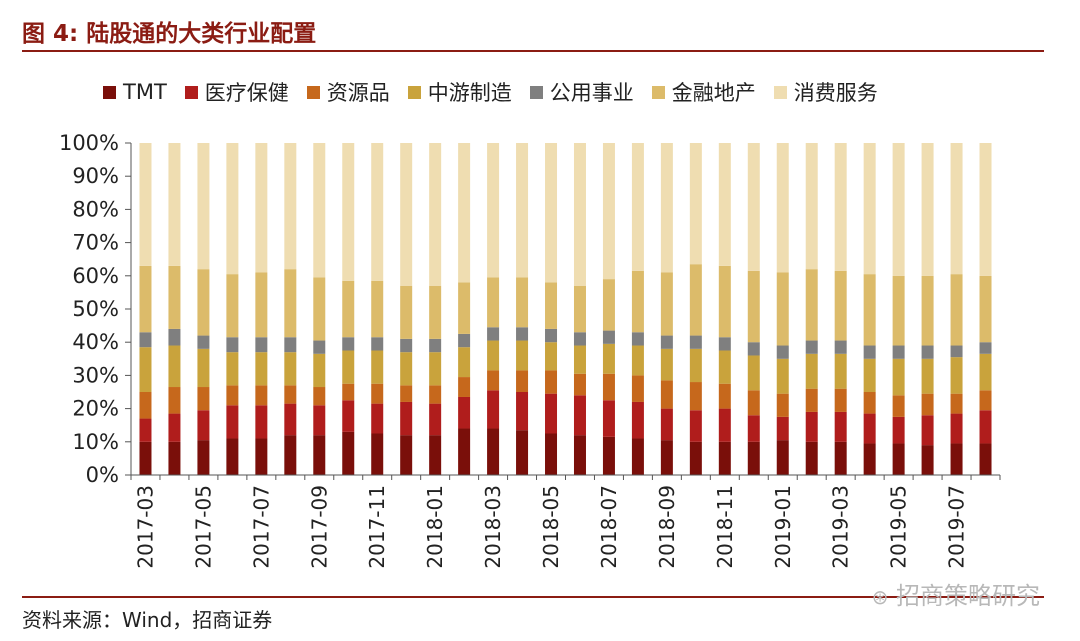 This screenshot has width=1080, height=641. Describe the element at coordinates (825, 92) in the screenshot. I see `legend-item: 消费服务` at that location.